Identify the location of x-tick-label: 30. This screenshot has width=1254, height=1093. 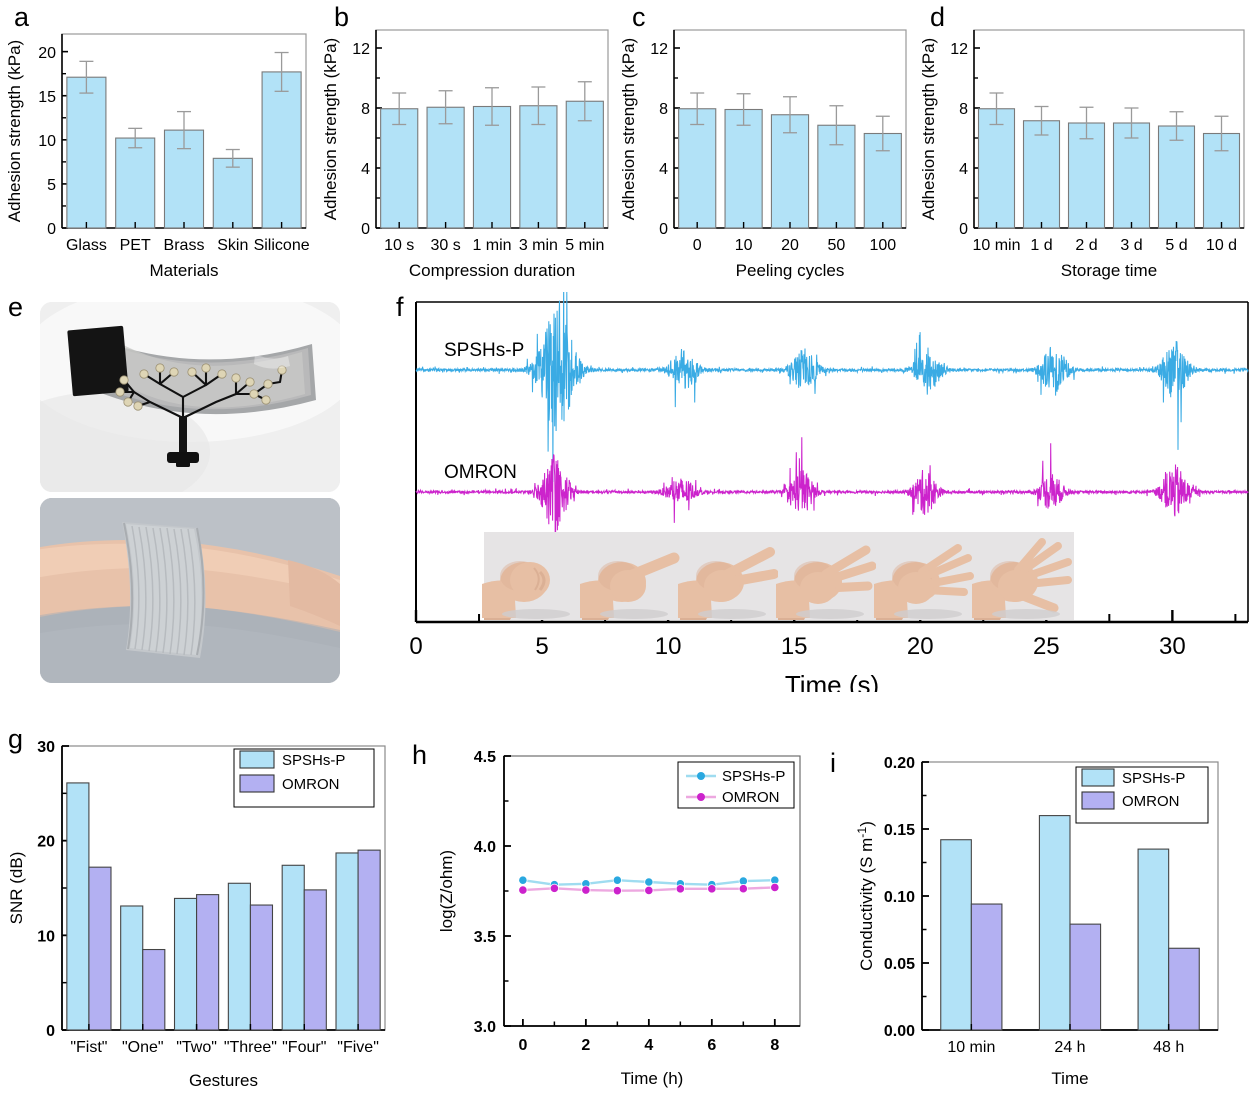
(1172, 646).